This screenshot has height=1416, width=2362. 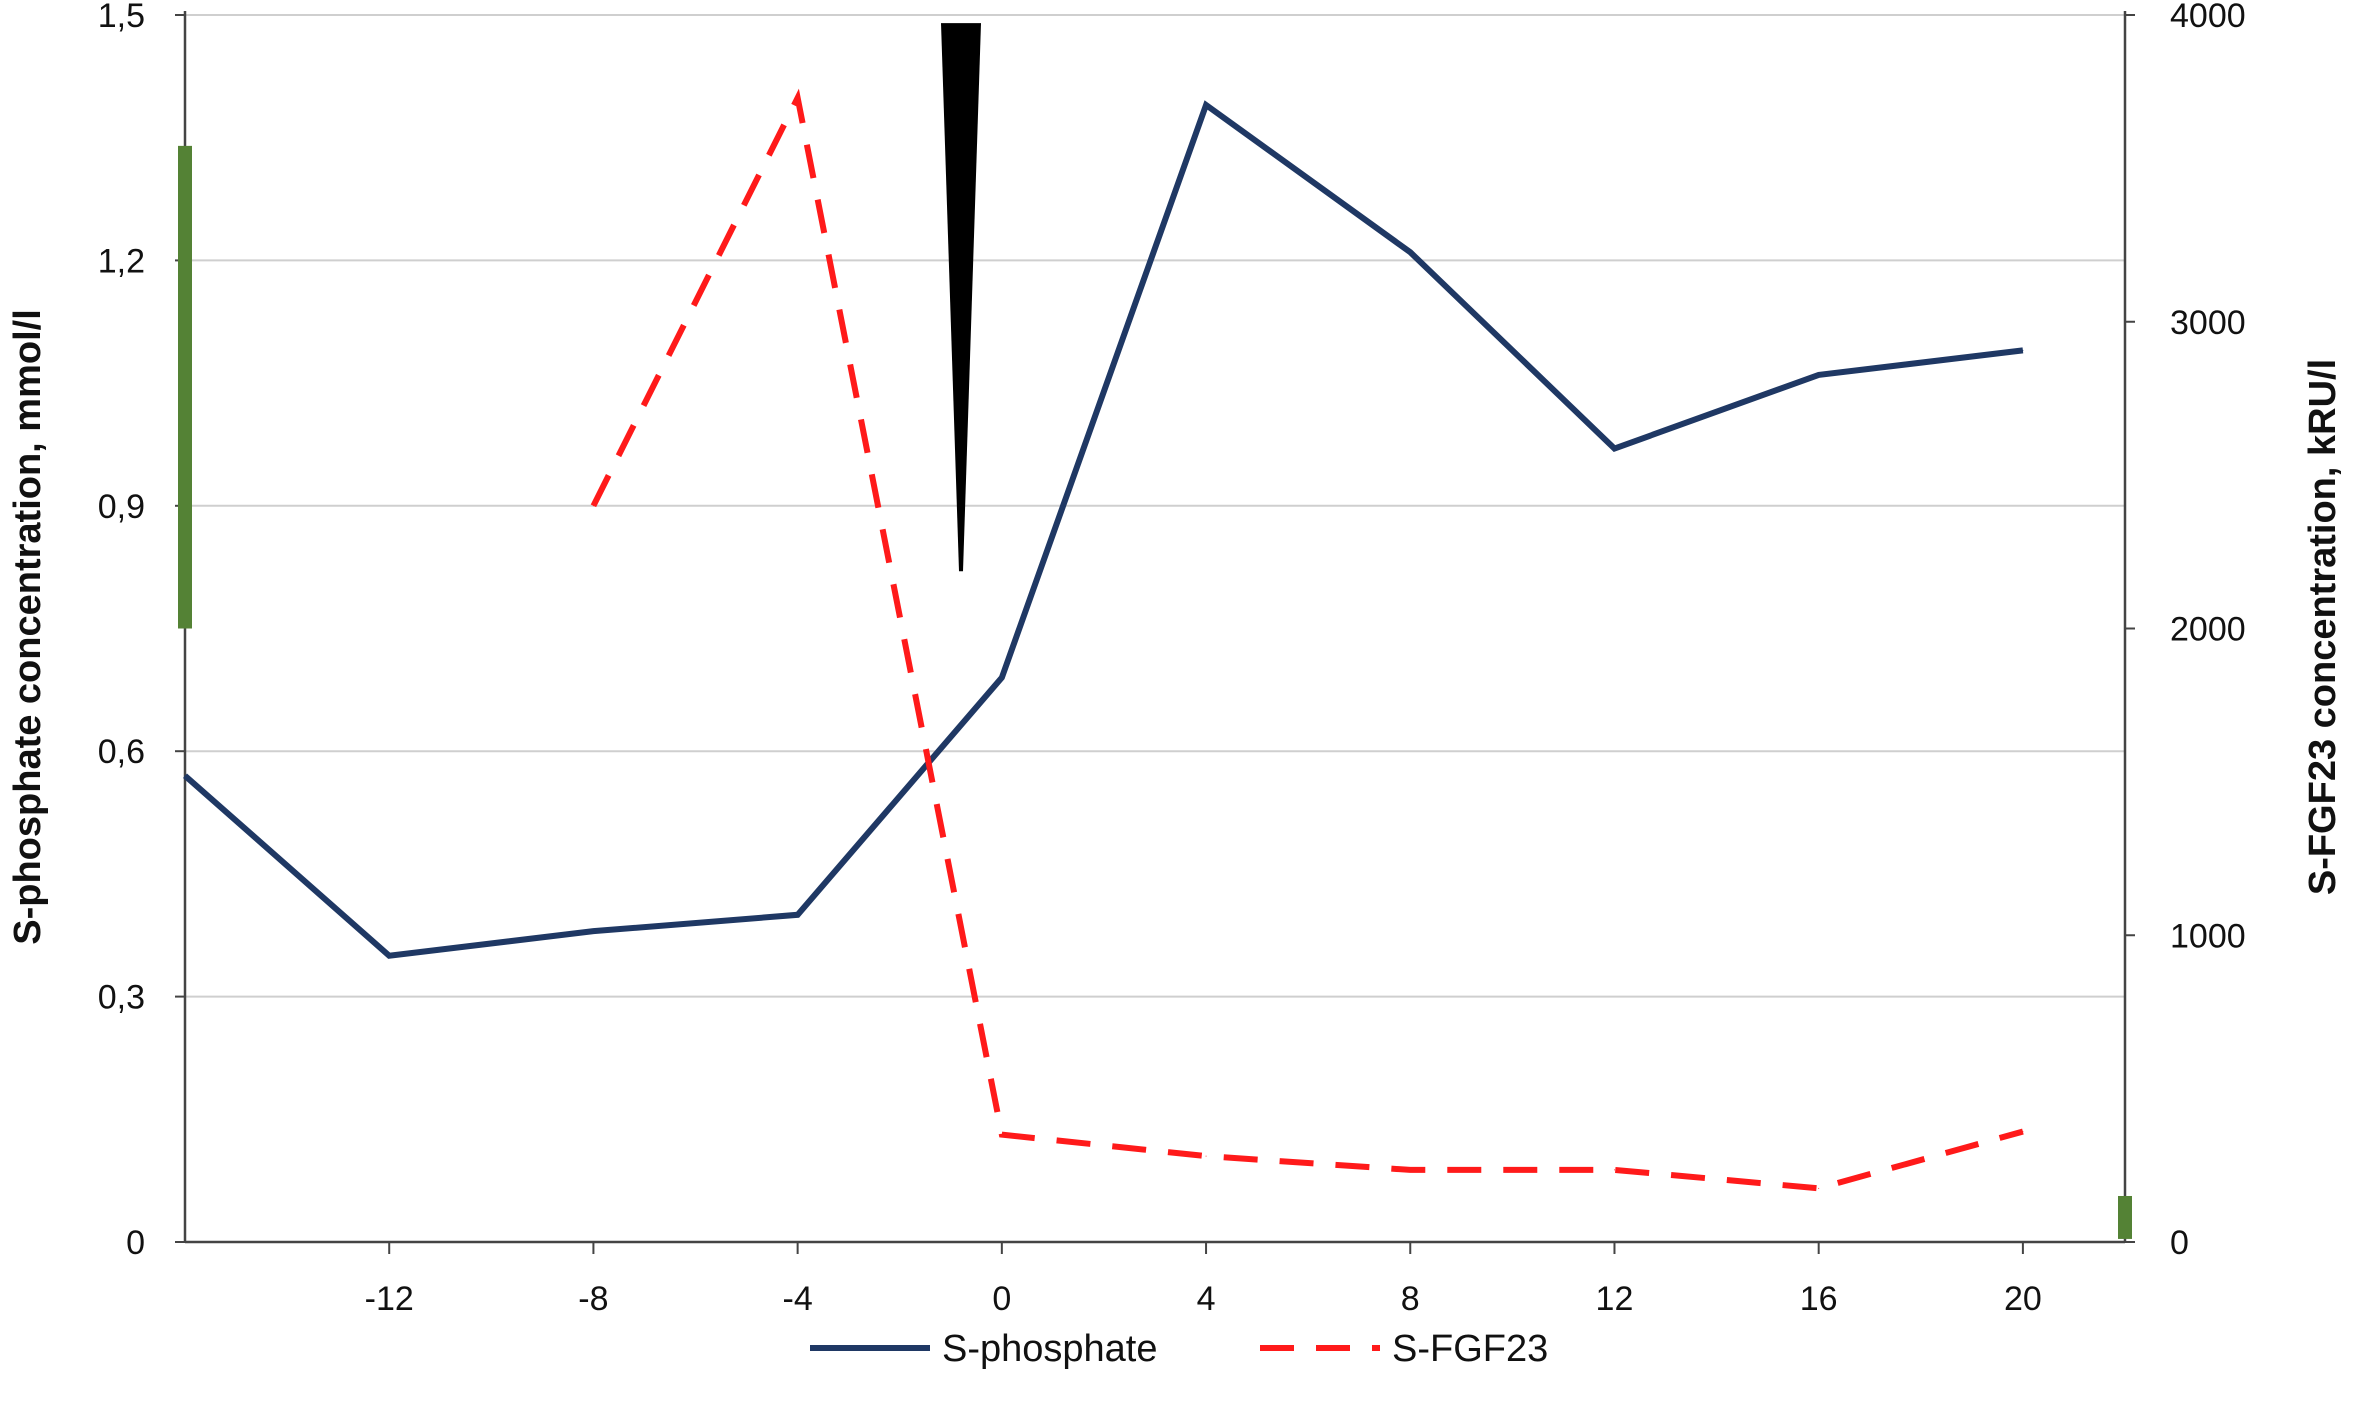 What do you see at coordinates (2208, 936) in the screenshot?
I see `y-right-tick-label: 1000` at bounding box center [2208, 936].